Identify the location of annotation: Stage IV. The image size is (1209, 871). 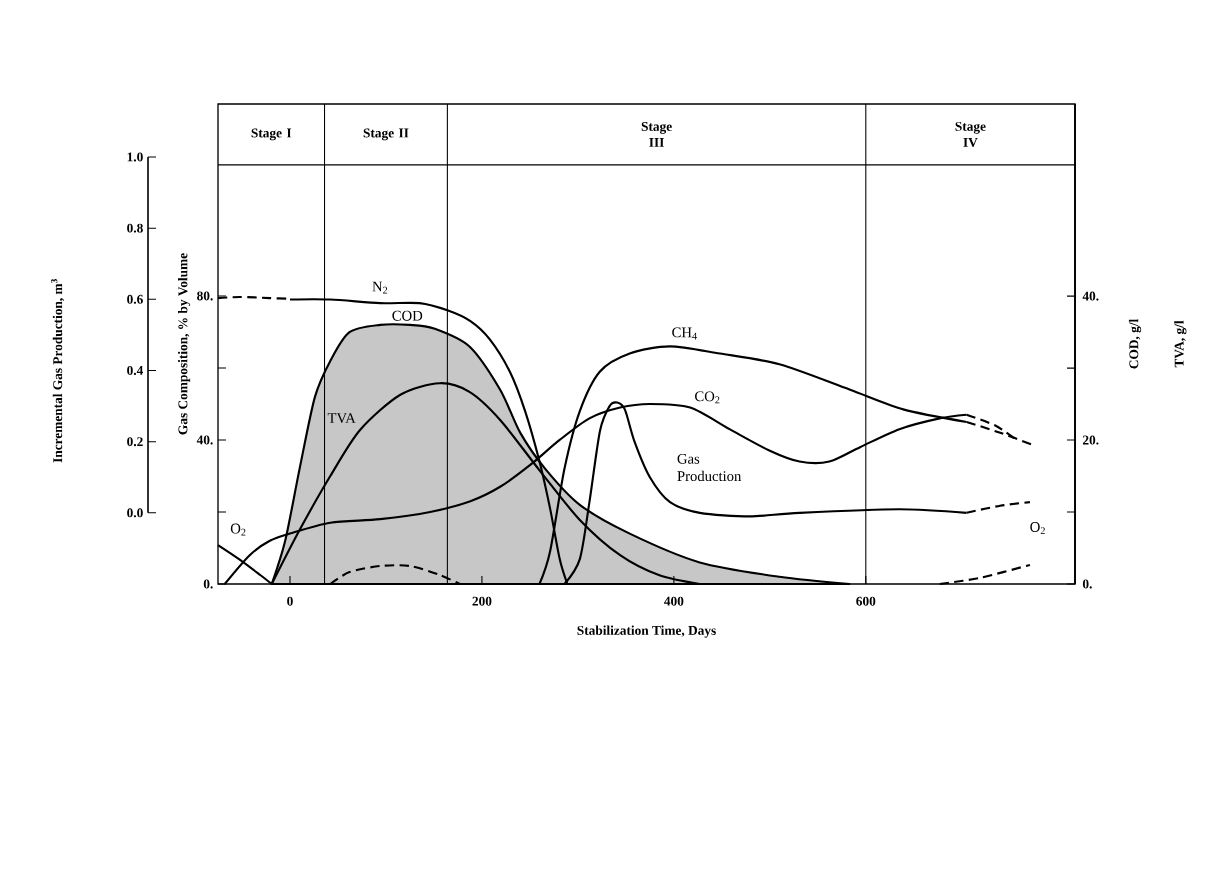
(970, 134).